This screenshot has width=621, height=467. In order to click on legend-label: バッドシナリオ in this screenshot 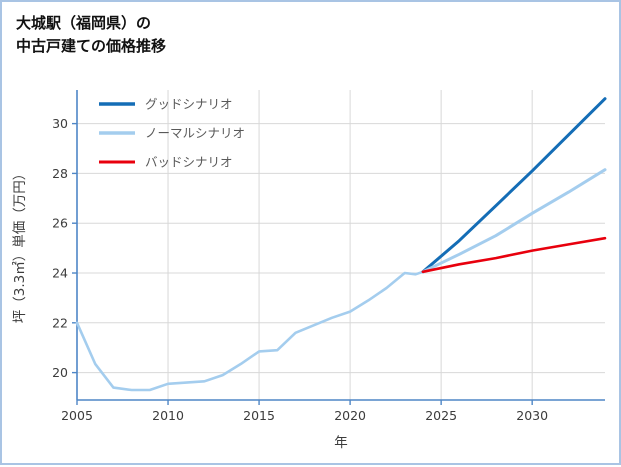, I will do `click(189, 162)`.